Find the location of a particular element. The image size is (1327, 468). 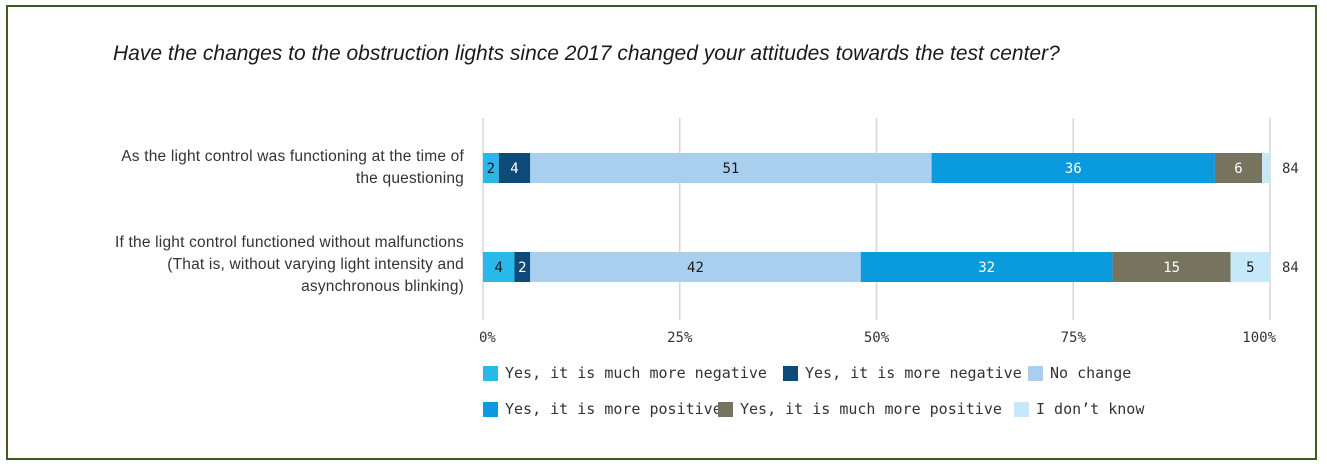

data-label: 6 is located at coordinates (1238, 169).